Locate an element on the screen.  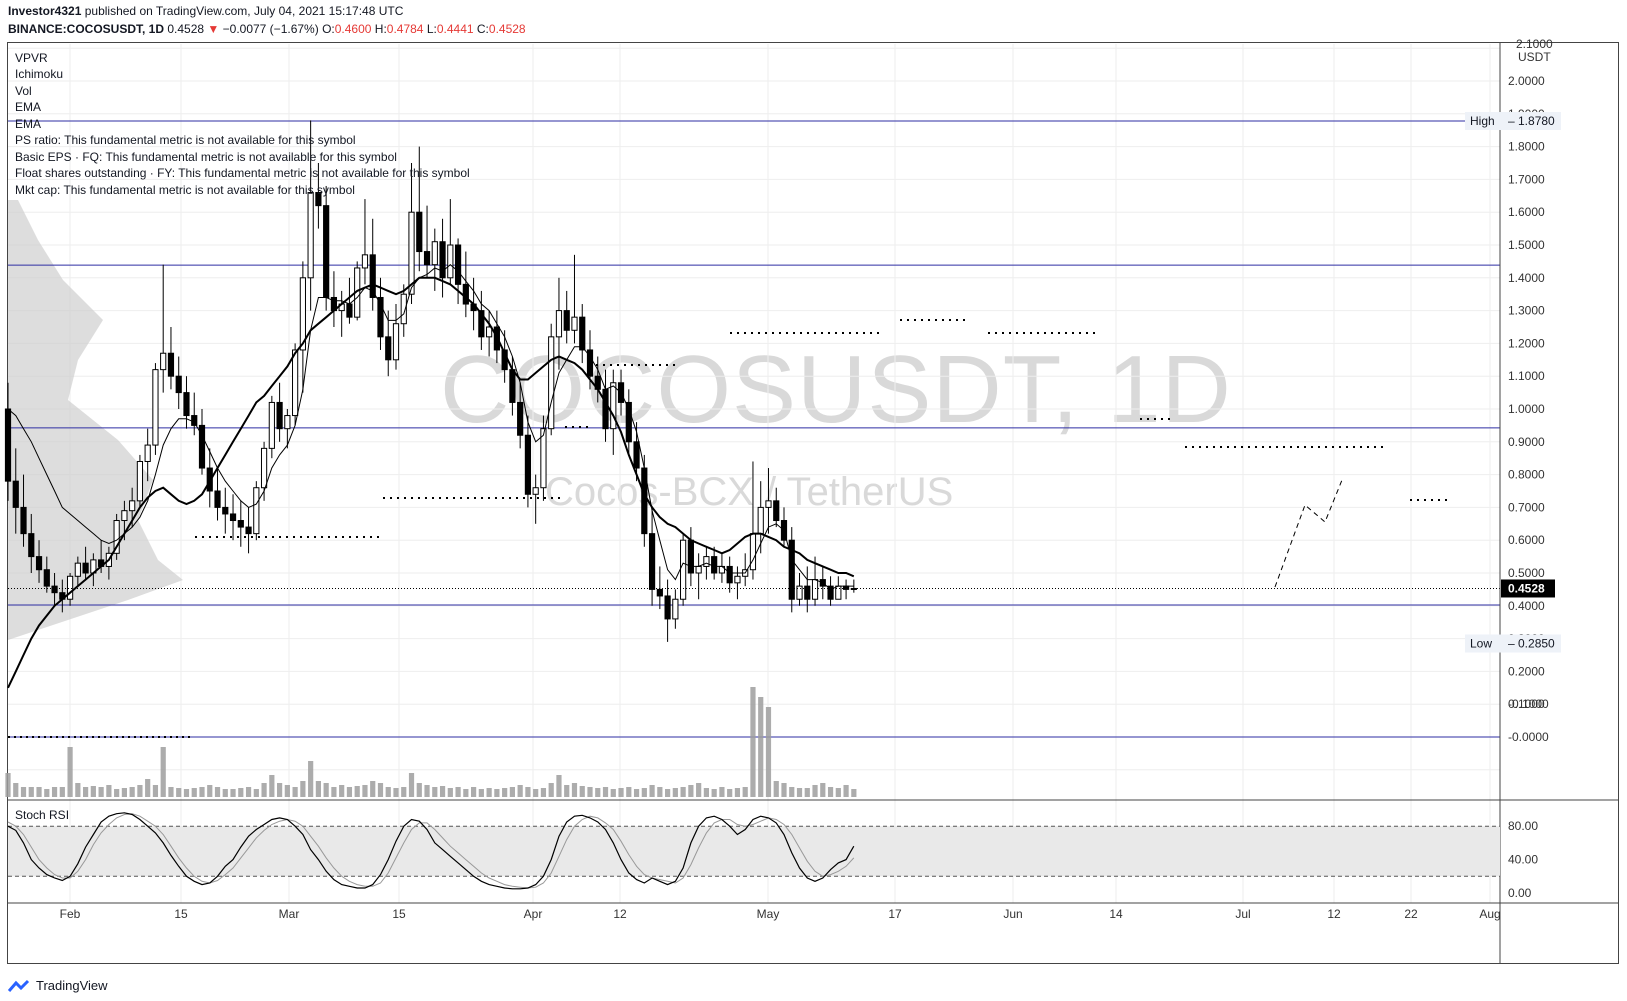
indicator-label: VPVR is located at coordinates (31, 58).